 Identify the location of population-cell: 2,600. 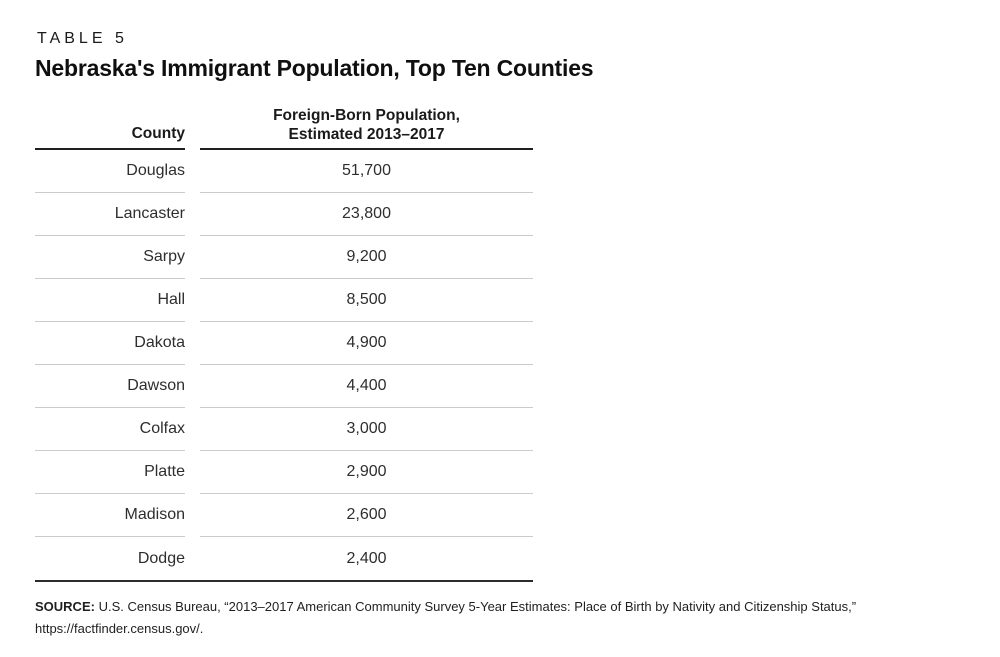
(366, 515).